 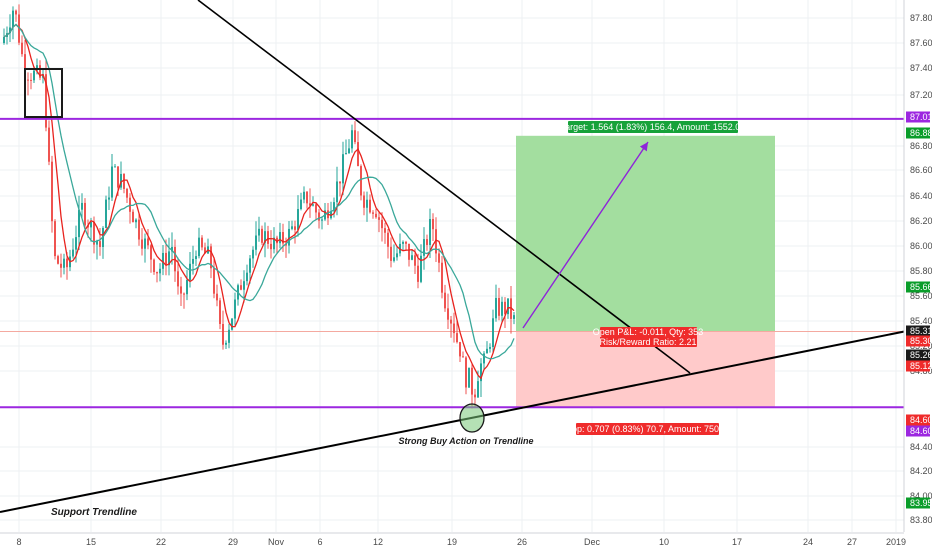 I want to click on stop-label-text: Stop: 0.707 (0.83%) 70.7, Amount: 750.43, so click(x=647, y=429).